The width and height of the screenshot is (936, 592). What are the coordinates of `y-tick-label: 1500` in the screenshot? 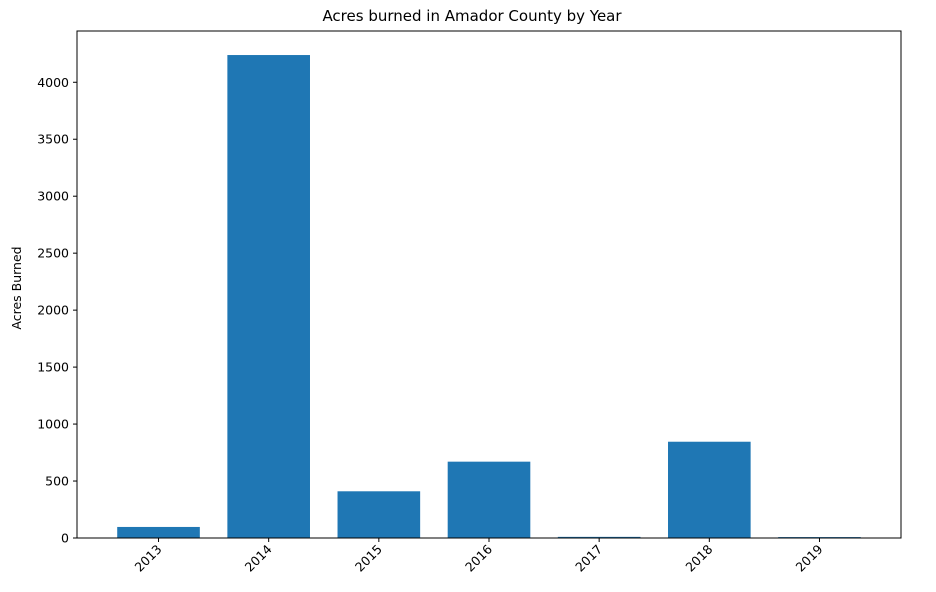 It's located at (53, 367).